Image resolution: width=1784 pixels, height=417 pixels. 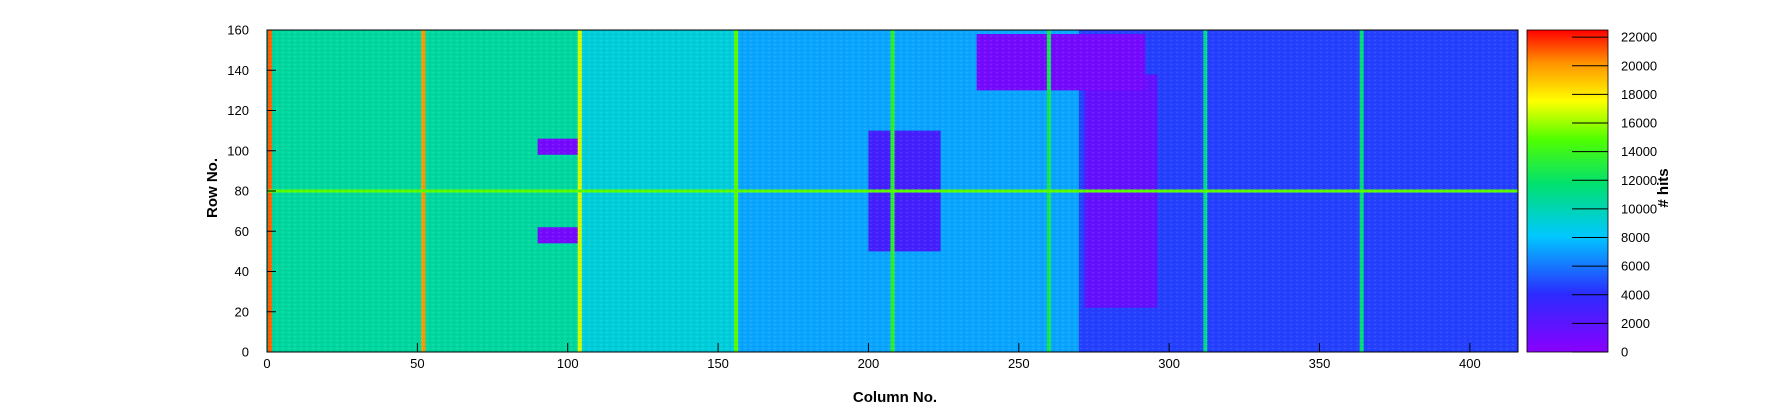 What do you see at coordinates (1639, 123) in the screenshot?
I see `colorbar-tick-label: 16000` at bounding box center [1639, 123].